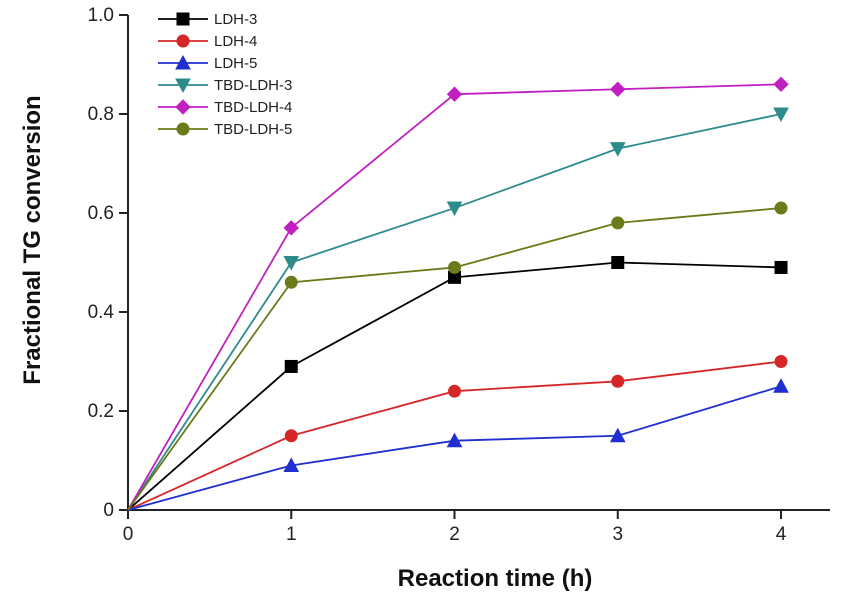 The height and width of the screenshot is (595, 867). What do you see at coordinates (253, 129) in the screenshot?
I see `legend-label: TBD-LDH-5` at bounding box center [253, 129].